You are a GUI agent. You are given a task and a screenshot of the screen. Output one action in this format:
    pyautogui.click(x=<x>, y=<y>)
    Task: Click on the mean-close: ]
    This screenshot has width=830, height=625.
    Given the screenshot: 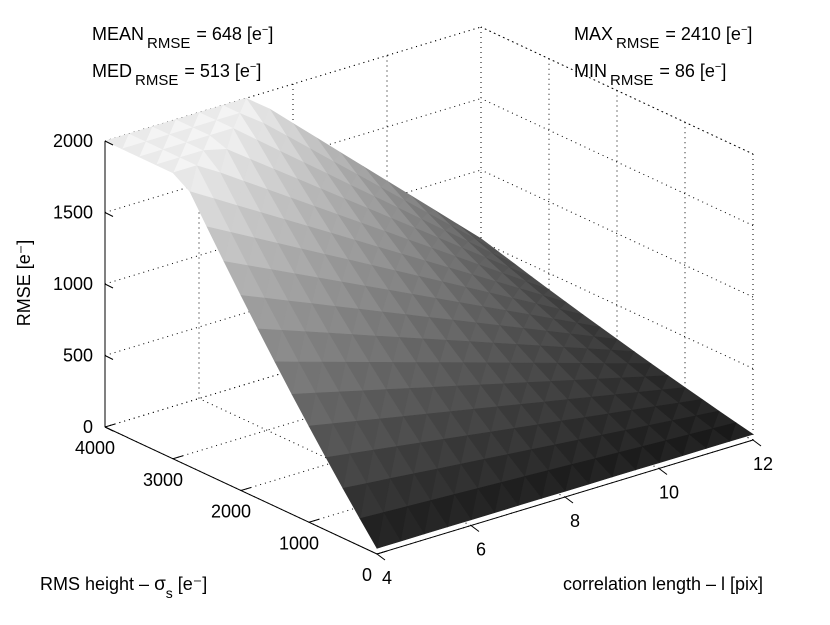 What is the action you would take?
    pyautogui.click(x=271, y=34)
    